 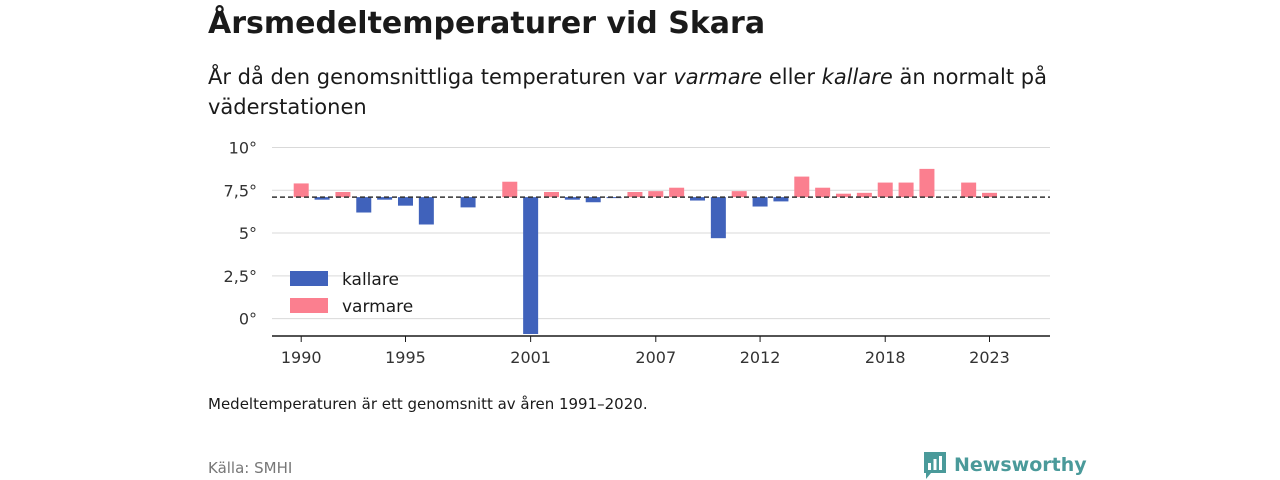 I want to click on chart-title: Årsmedeltemperaturer vid Skara, so click(x=487, y=23).